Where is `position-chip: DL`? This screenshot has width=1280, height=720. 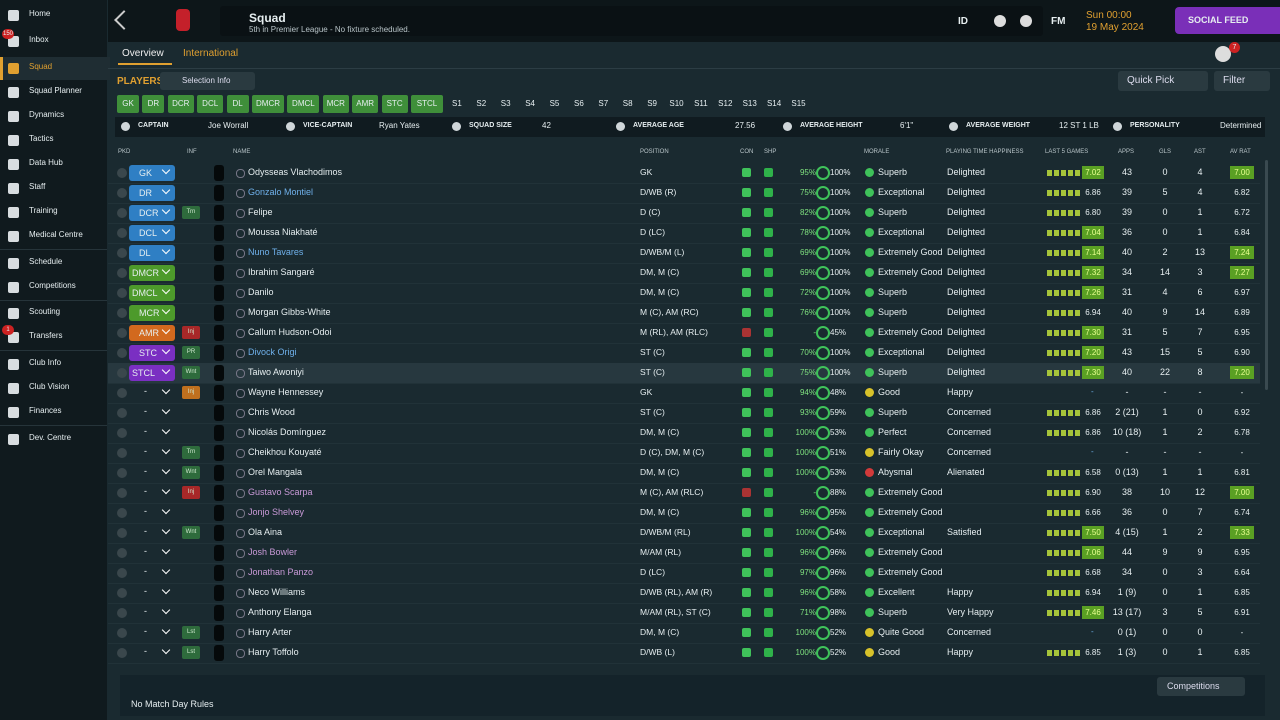 position-chip: DL is located at coordinates (152, 253).